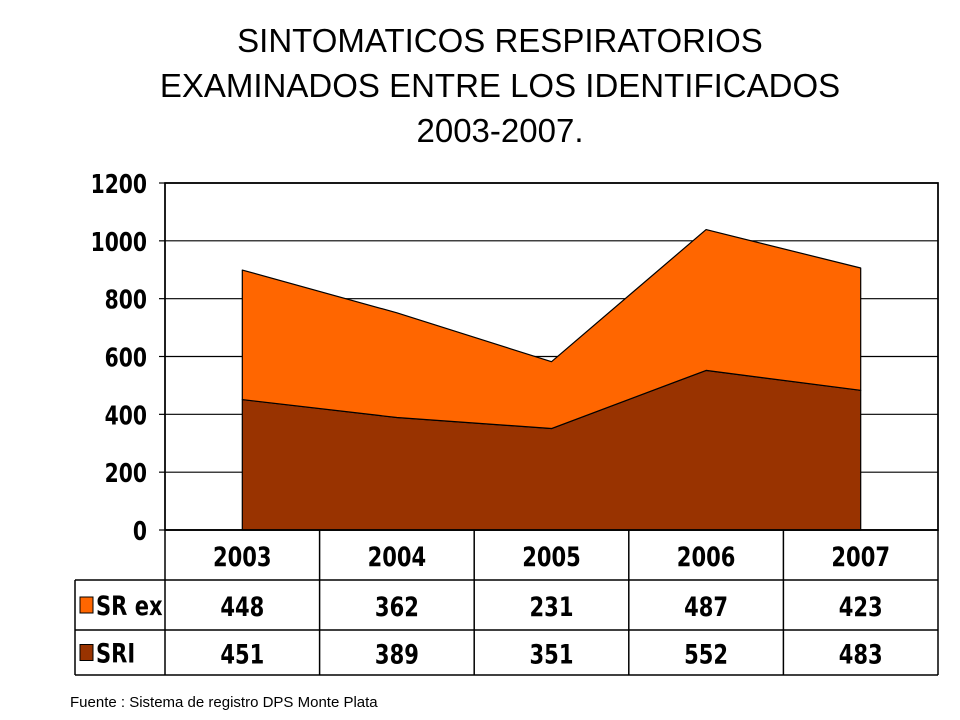  I want to click on title-line-2: EXAMINADOS ENTRE LOS IDENTIFICADOS, so click(500, 85).